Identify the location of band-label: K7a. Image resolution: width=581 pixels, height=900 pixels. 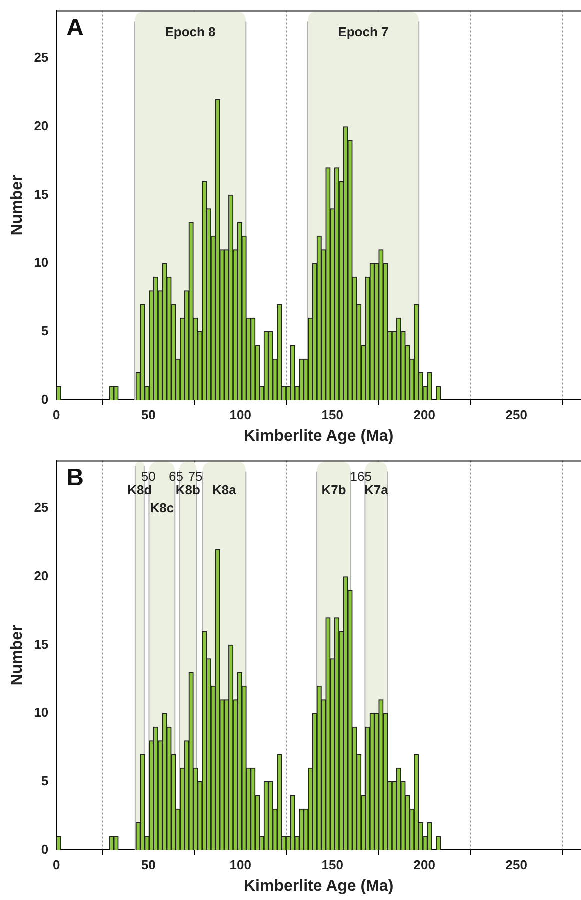
(377, 490).